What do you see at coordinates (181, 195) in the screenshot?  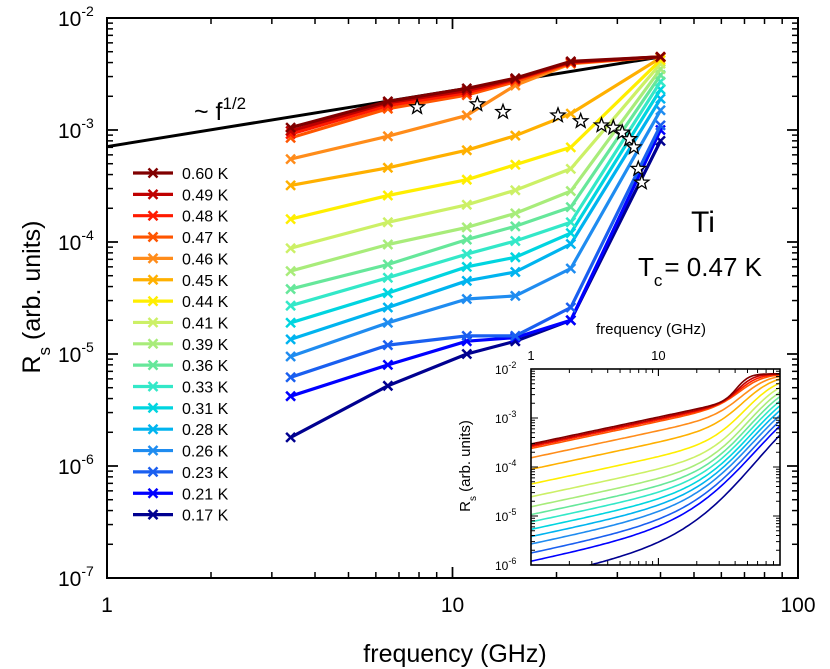 I see `legend-entry: 0.49 K` at bounding box center [181, 195].